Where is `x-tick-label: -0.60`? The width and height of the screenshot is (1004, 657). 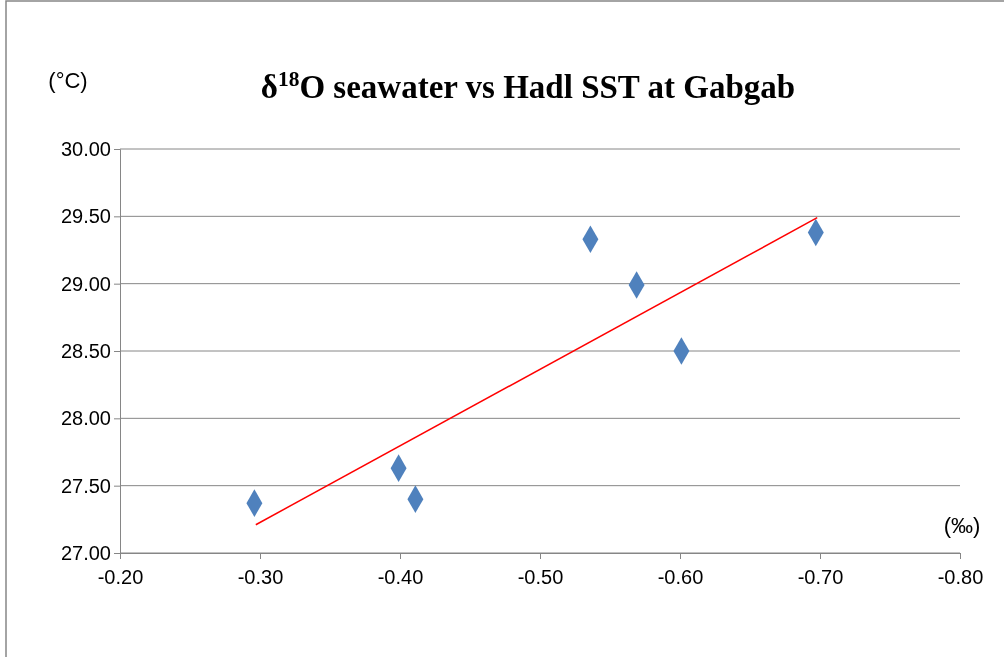
x-tick-label: -0.60 is located at coordinates (680, 577).